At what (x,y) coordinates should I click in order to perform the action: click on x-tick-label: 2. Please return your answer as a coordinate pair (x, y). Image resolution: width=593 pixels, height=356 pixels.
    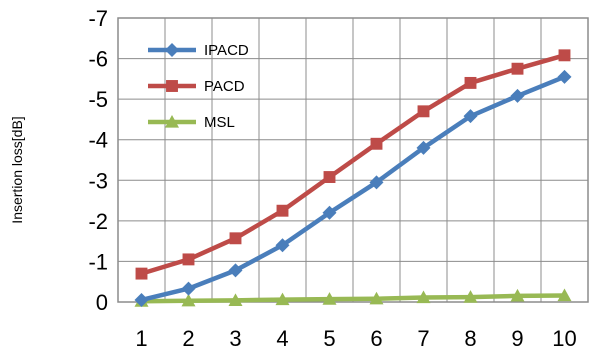
    Looking at the image, I should click on (188, 338).